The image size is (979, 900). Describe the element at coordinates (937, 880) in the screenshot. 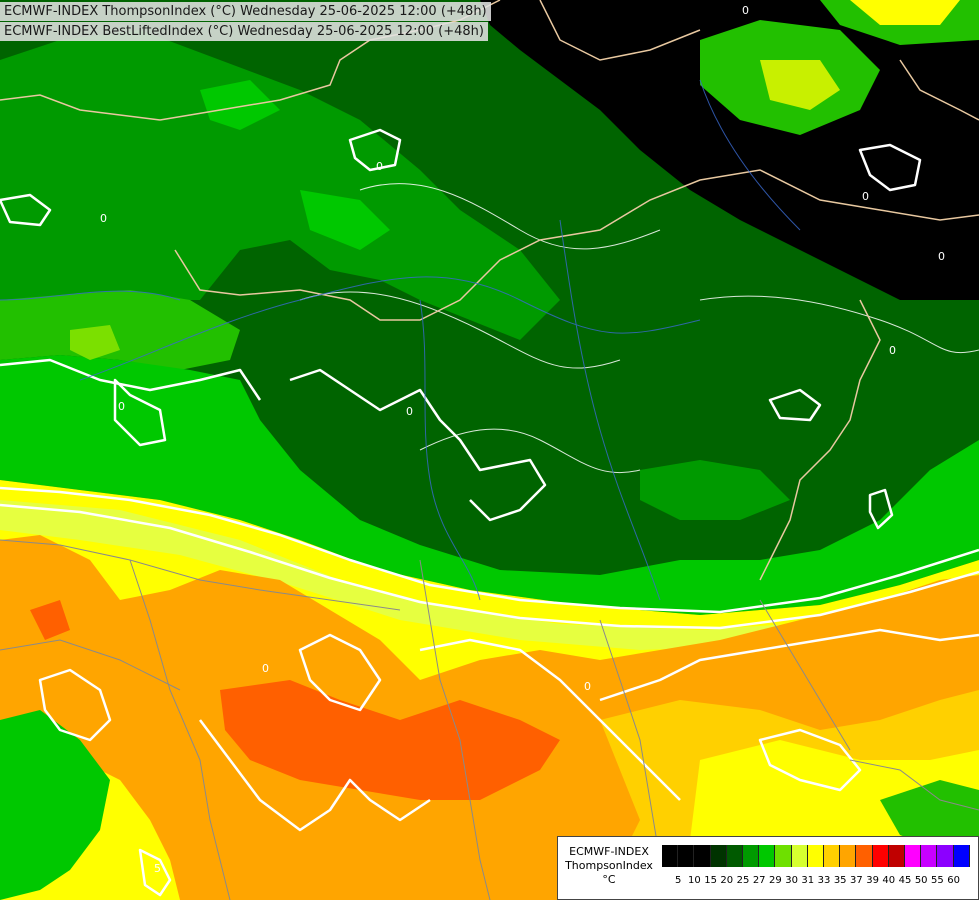

I see `legend-tick-label: 55` at that location.